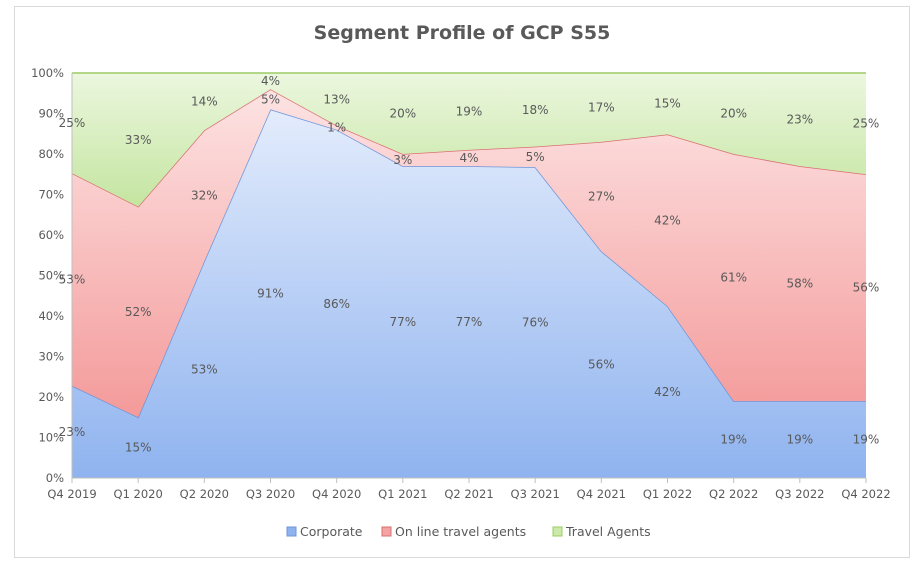 The height and width of the screenshot is (571, 924). Describe the element at coordinates (55, 478) in the screenshot. I see `y-tick-label: 0%` at that location.